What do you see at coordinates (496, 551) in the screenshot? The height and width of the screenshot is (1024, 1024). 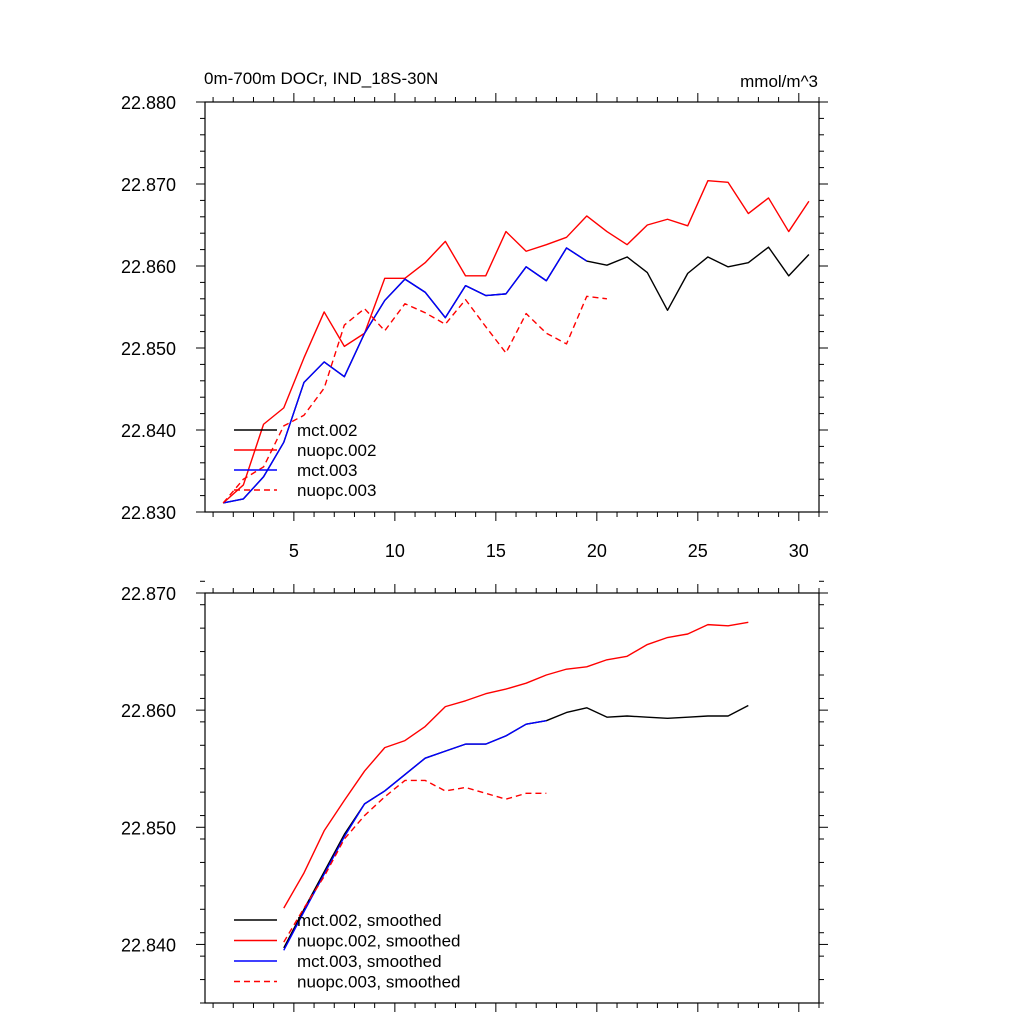 I see `x-tick-label: 15` at bounding box center [496, 551].